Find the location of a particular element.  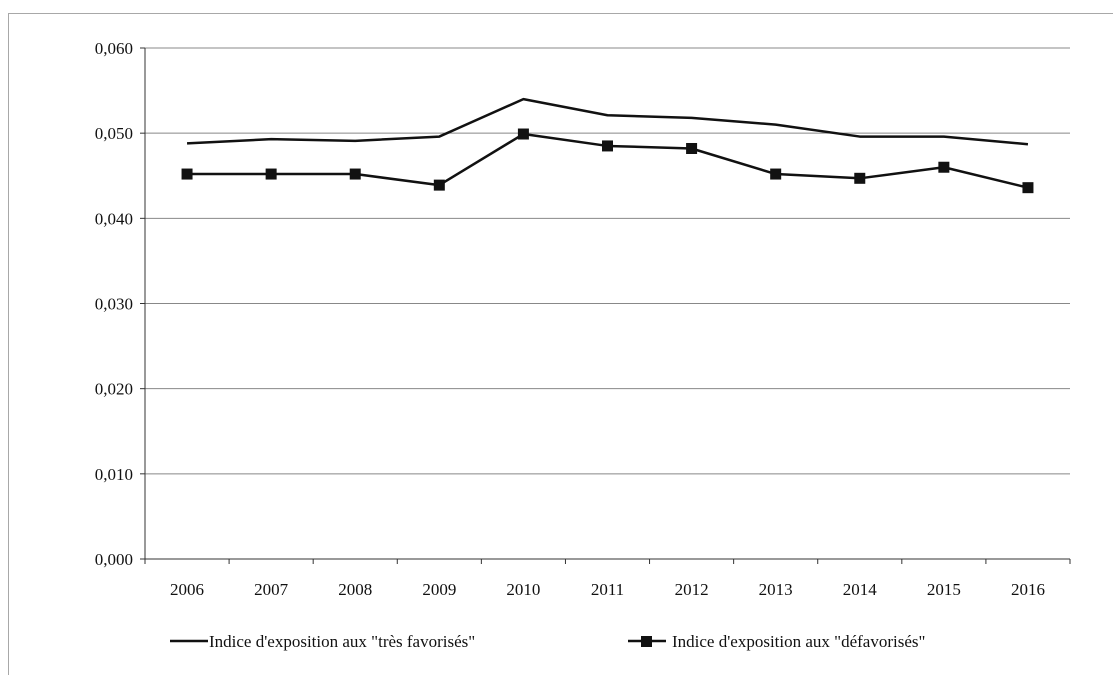

legend-label-series-1: Indice d'exposition aux "très favorisés" is located at coordinates (342, 641).